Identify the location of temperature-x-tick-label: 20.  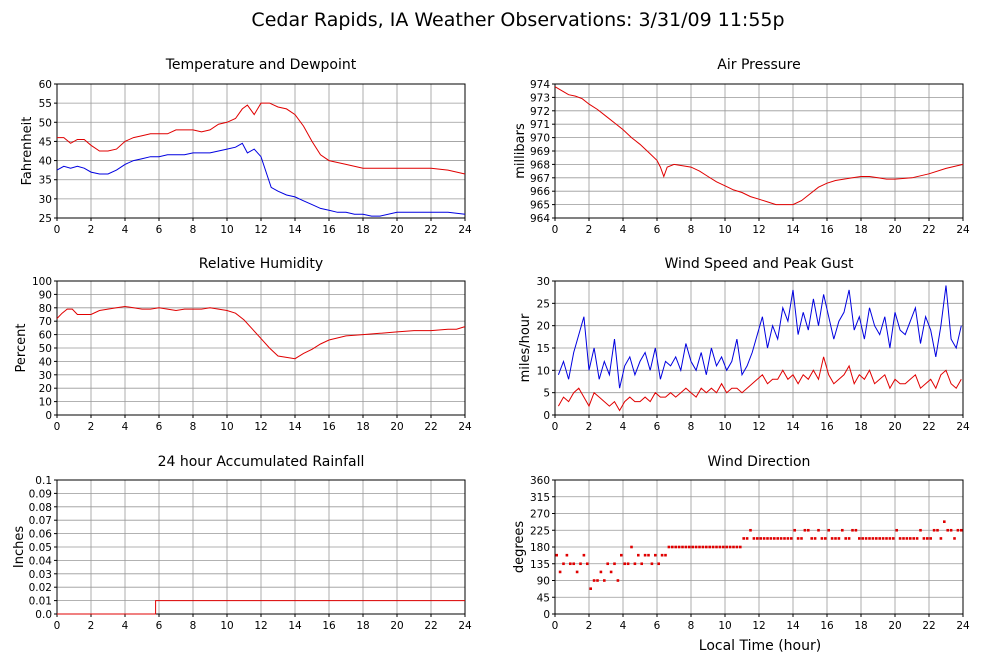
(396, 230).